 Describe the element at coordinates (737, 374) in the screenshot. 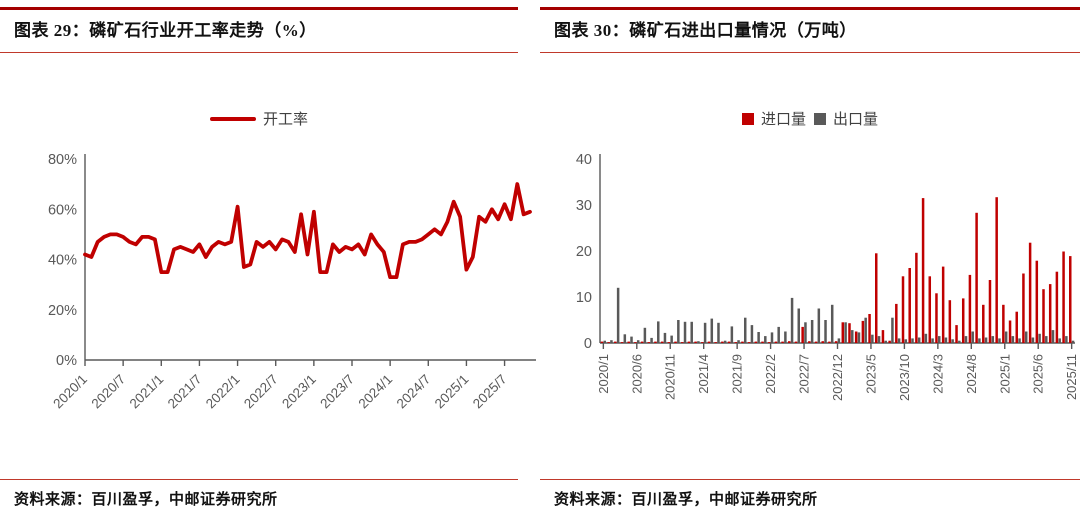

I see `x-axis-label: 2021/9` at that location.